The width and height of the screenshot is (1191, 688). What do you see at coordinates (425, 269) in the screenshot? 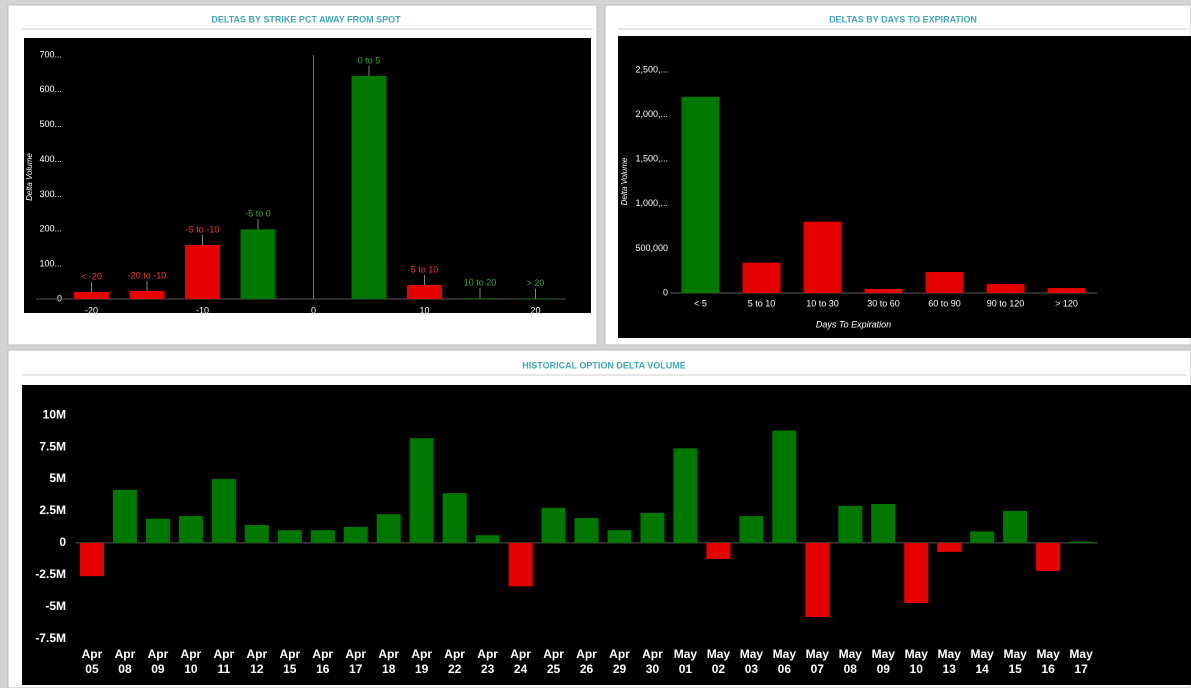
I see `bar-label: 5 to 10` at bounding box center [425, 269].